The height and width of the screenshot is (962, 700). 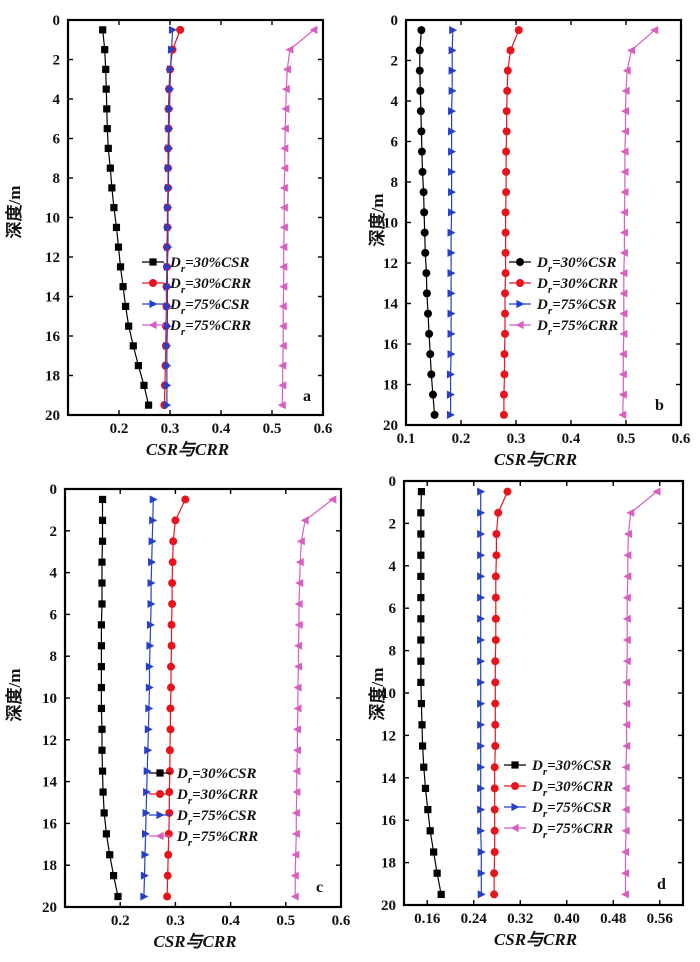 What do you see at coordinates (395, 62) in the screenshot?
I see `y-tick-label: 2` at bounding box center [395, 62].